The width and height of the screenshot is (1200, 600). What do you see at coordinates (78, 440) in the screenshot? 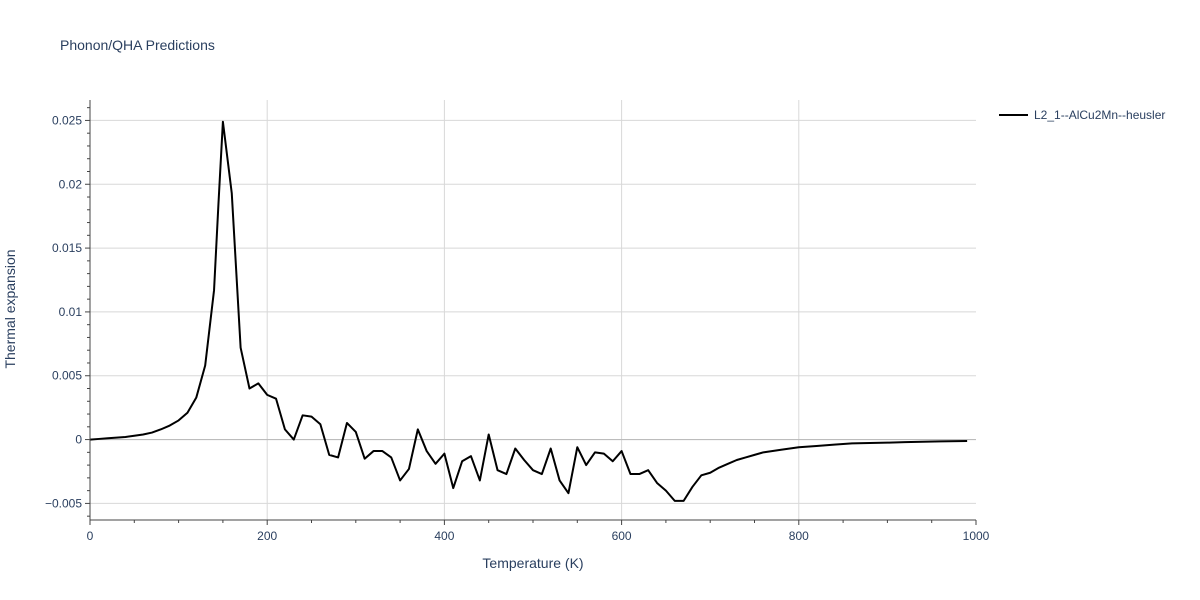
I see `y-tick-label: 0` at bounding box center [78, 440].